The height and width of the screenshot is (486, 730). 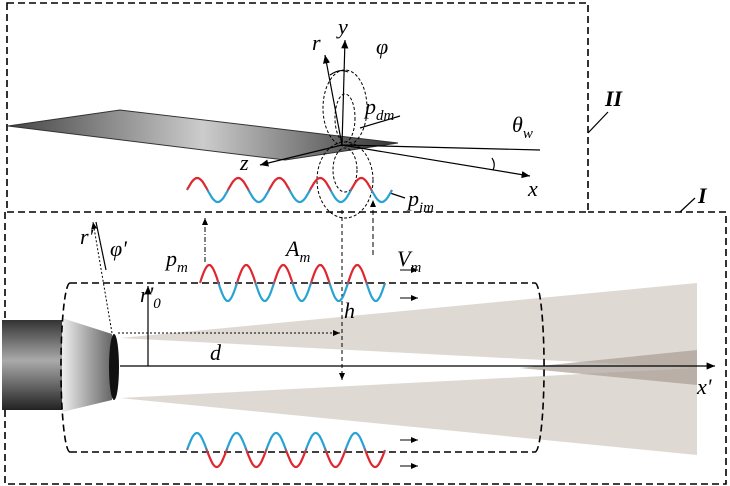 I want to click on label: pim, so click(x=420, y=201).